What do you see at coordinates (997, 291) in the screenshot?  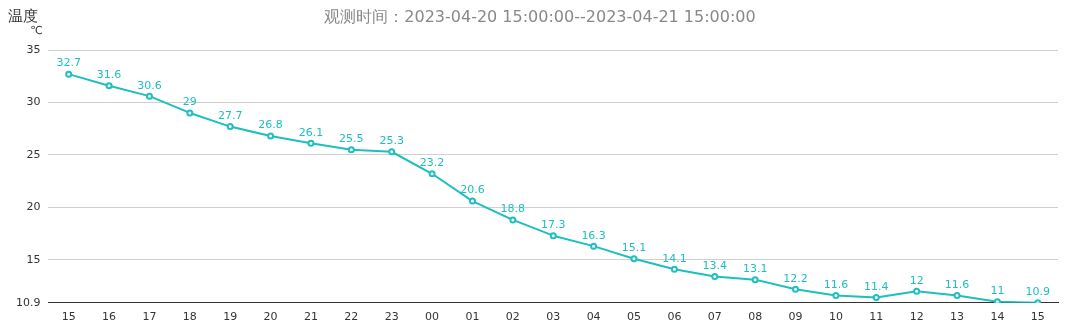 I see `data-label: 11` at bounding box center [997, 291].